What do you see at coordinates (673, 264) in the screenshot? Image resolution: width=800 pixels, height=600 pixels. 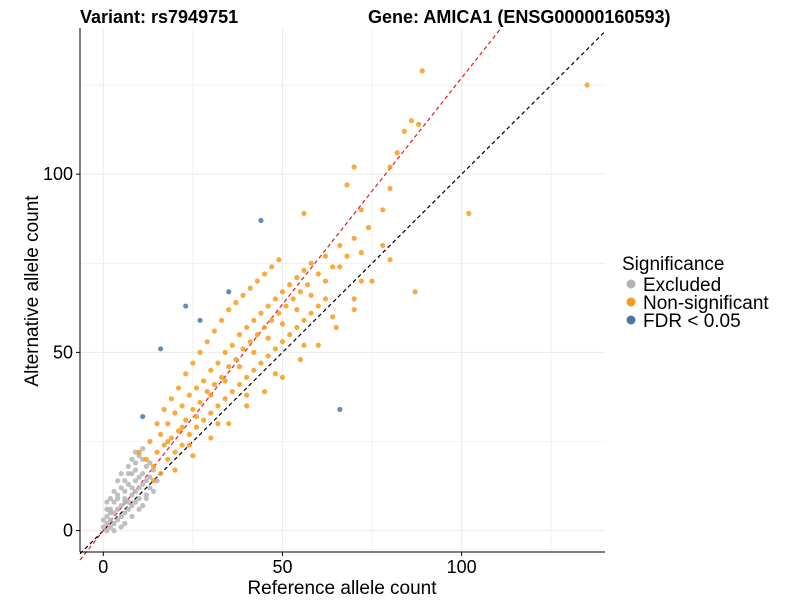 I see `legend-title: Significance` at bounding box center [673, 264].